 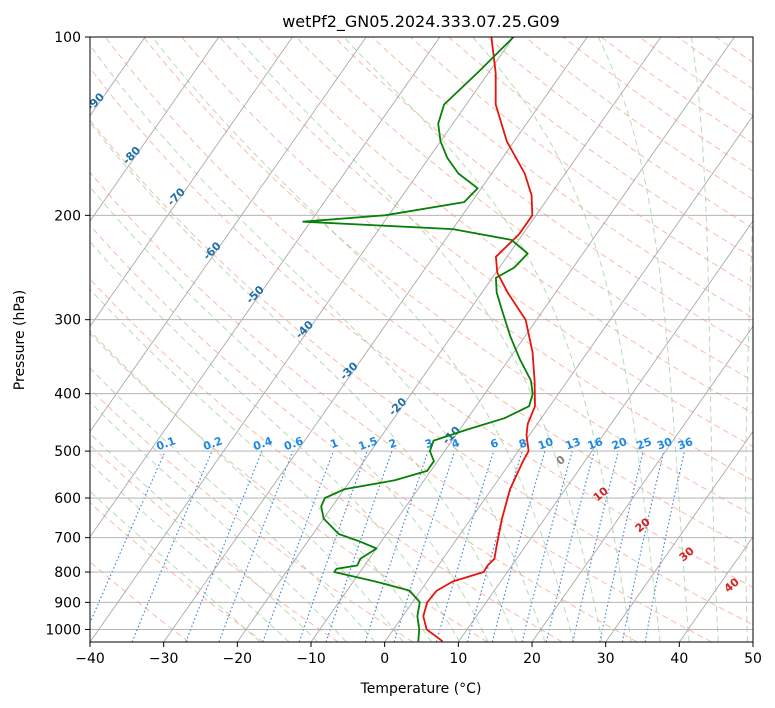 I want to click on mixing-ratio-label: 13, so click(x=573, y=443).